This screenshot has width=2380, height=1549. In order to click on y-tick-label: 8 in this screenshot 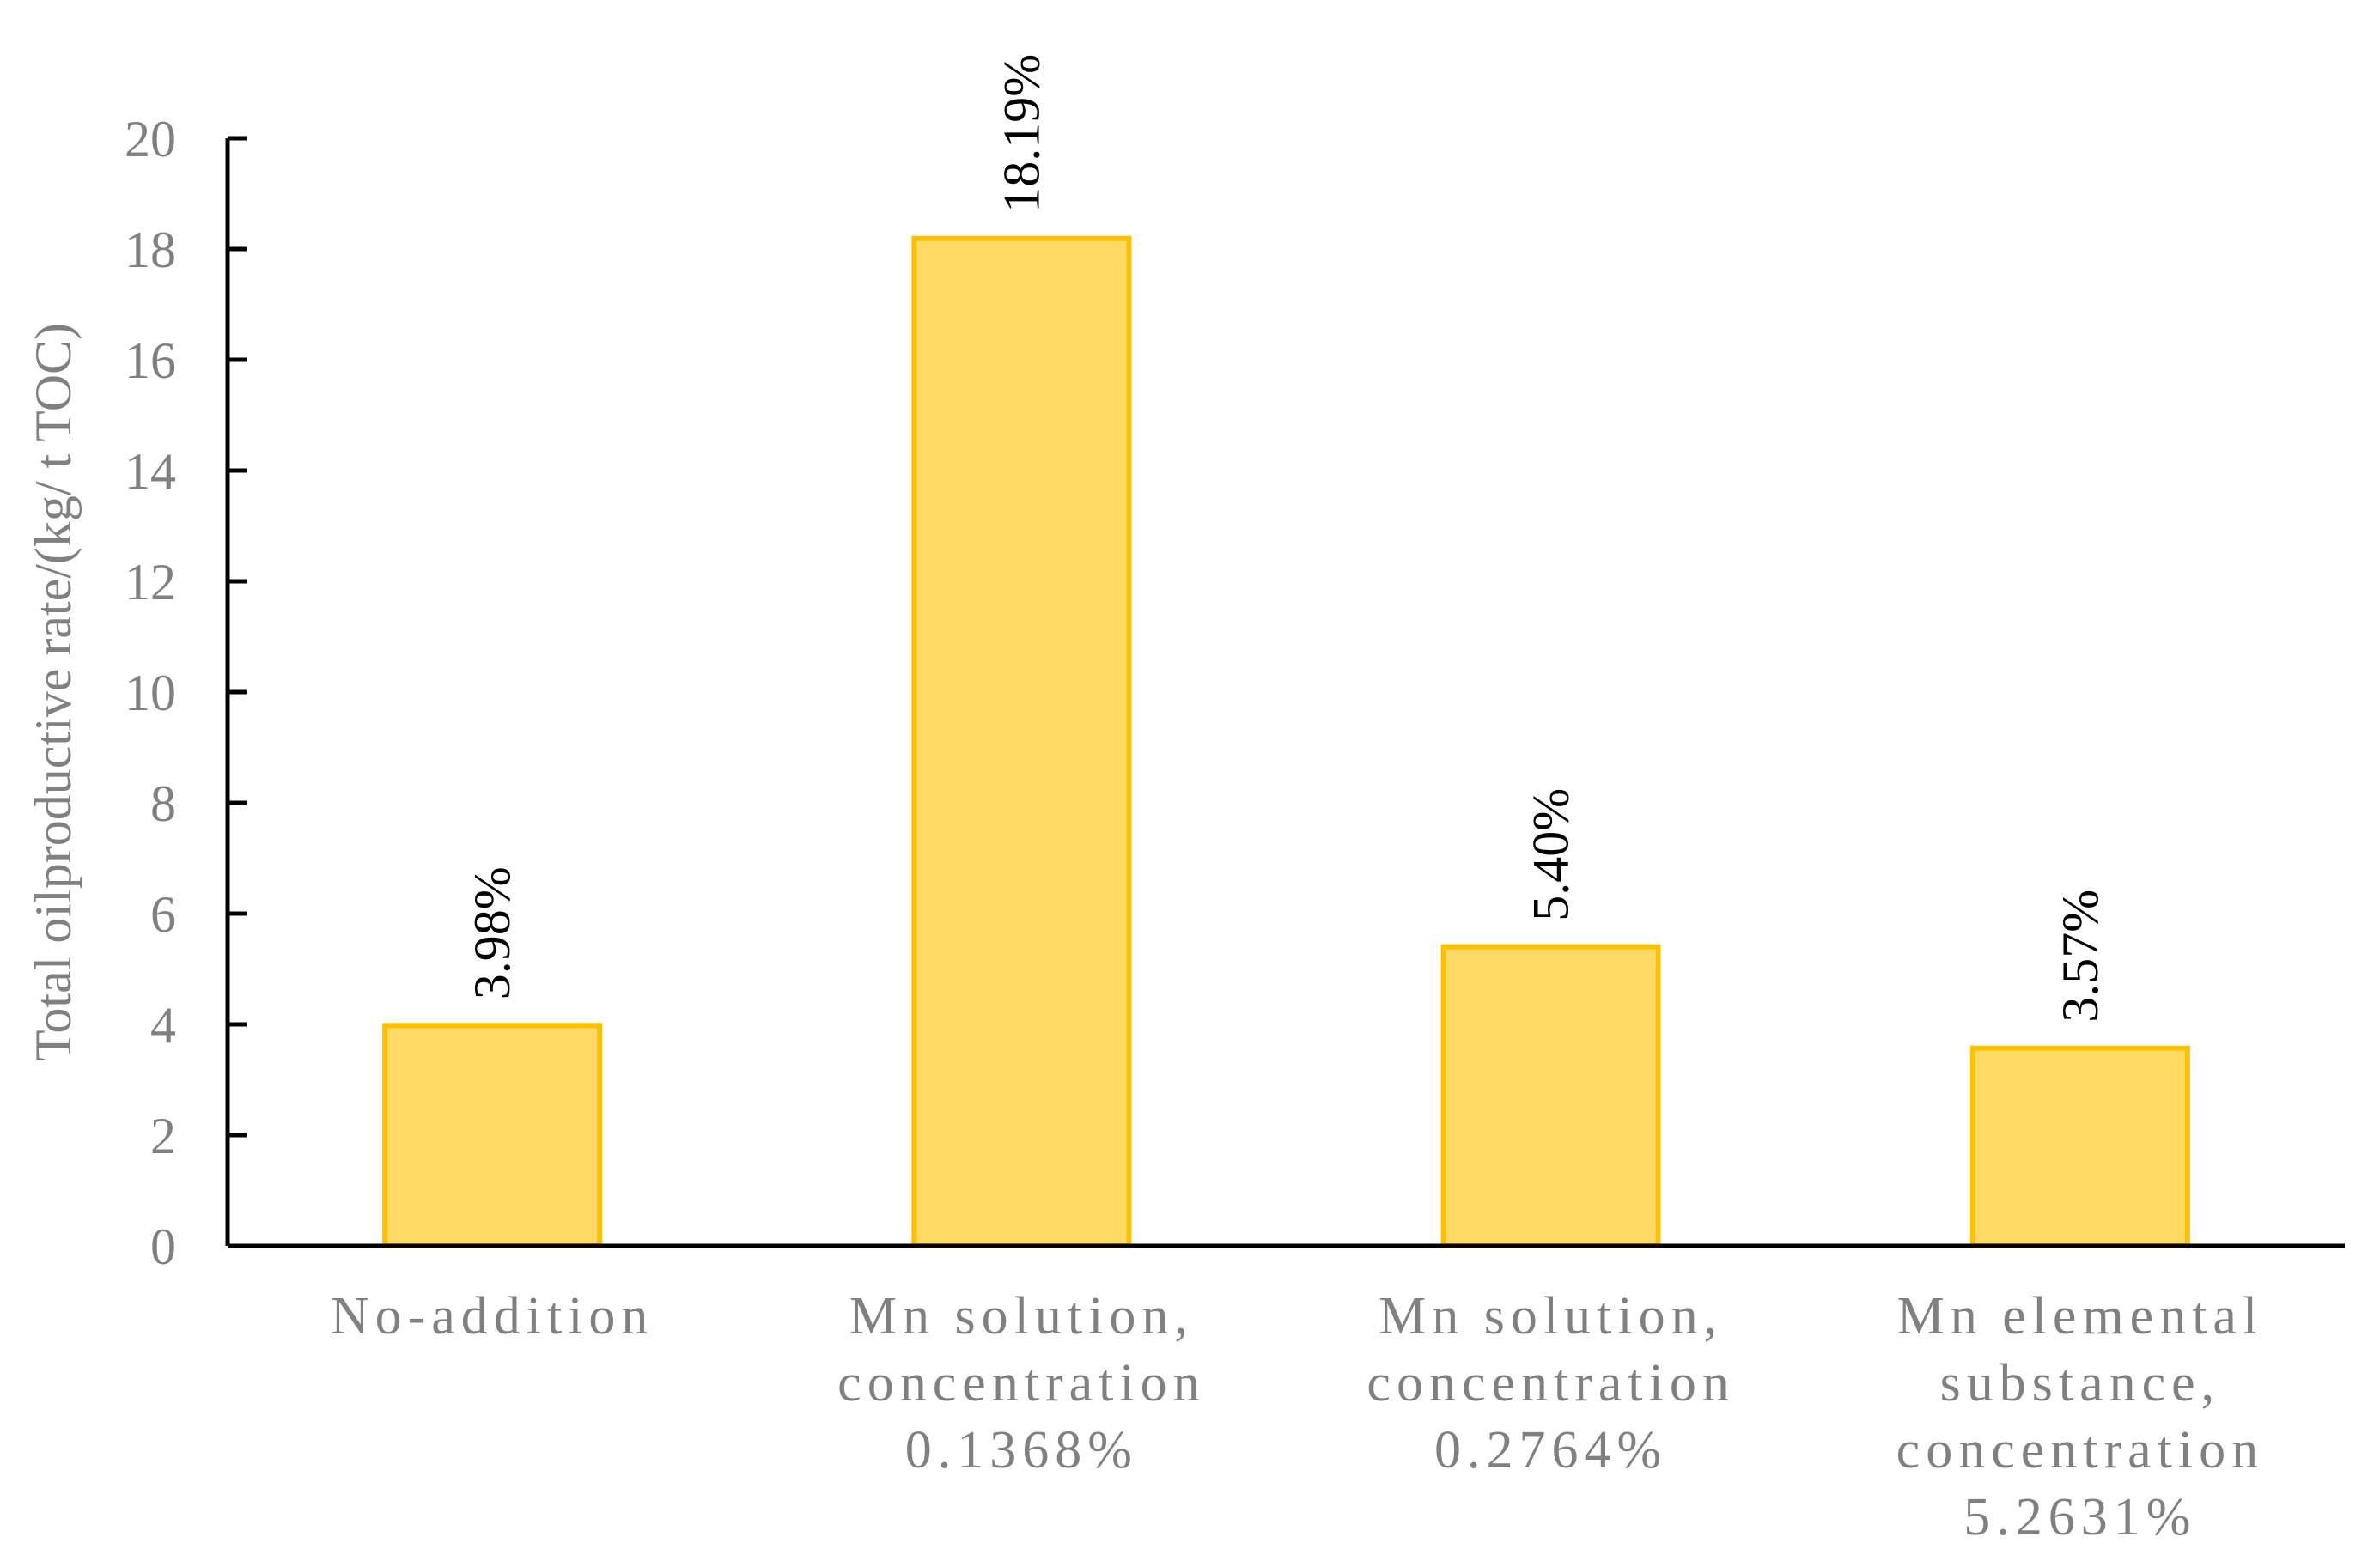, I will do `click(163, 804)`.